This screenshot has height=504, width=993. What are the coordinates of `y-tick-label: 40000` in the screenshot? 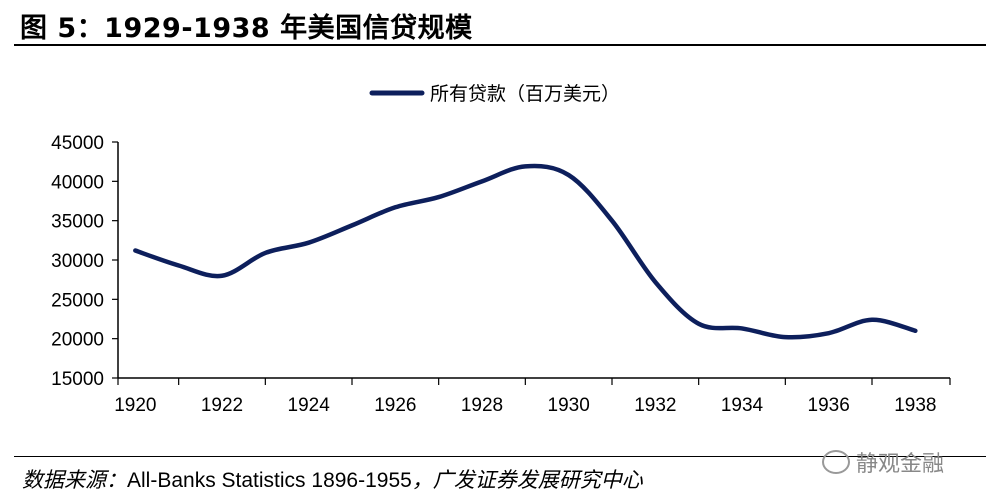 It's located at (77, 182).